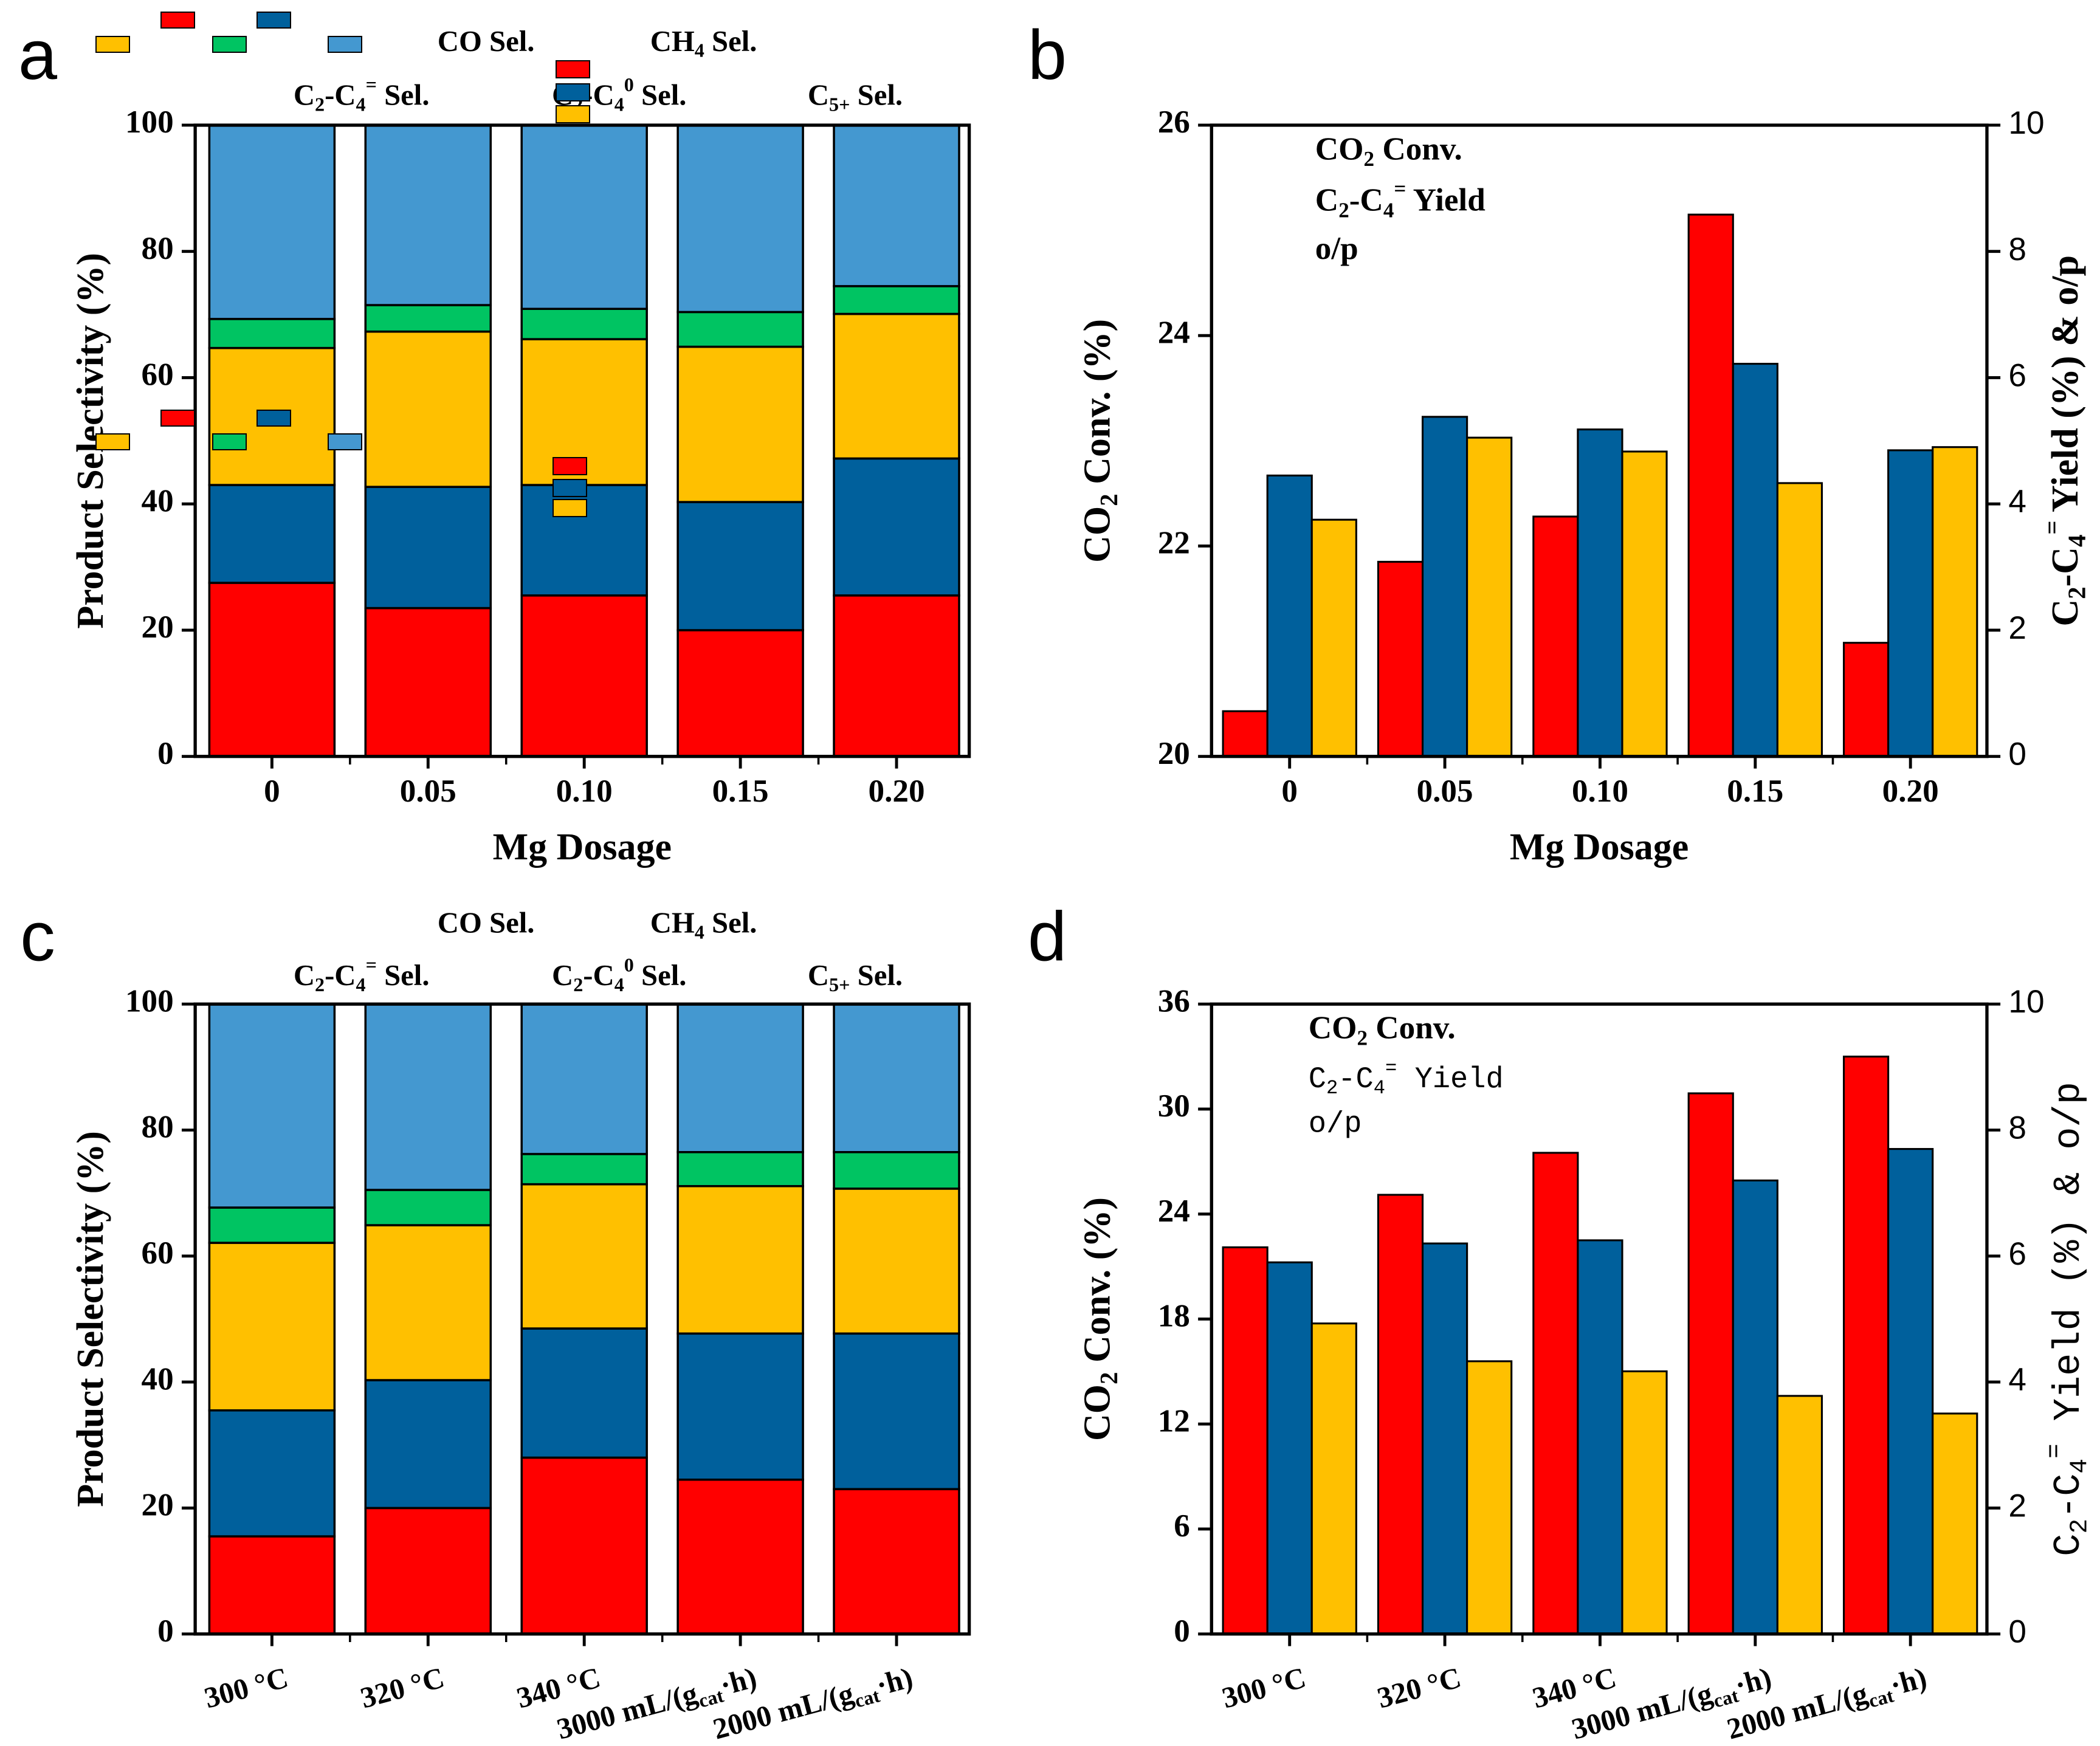 Image resolution: width=2100 pixels, height=1746 pixels. What do you see at coordinates (1182, 1526) in the screenshot?
I see `ytick-label: 6` at bounding box center [1182, 1526].